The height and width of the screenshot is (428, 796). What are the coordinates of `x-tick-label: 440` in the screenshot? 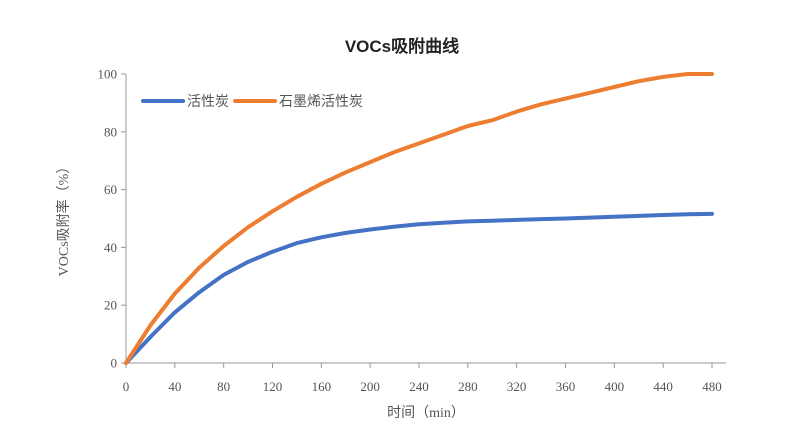 It's located at (663, 386).